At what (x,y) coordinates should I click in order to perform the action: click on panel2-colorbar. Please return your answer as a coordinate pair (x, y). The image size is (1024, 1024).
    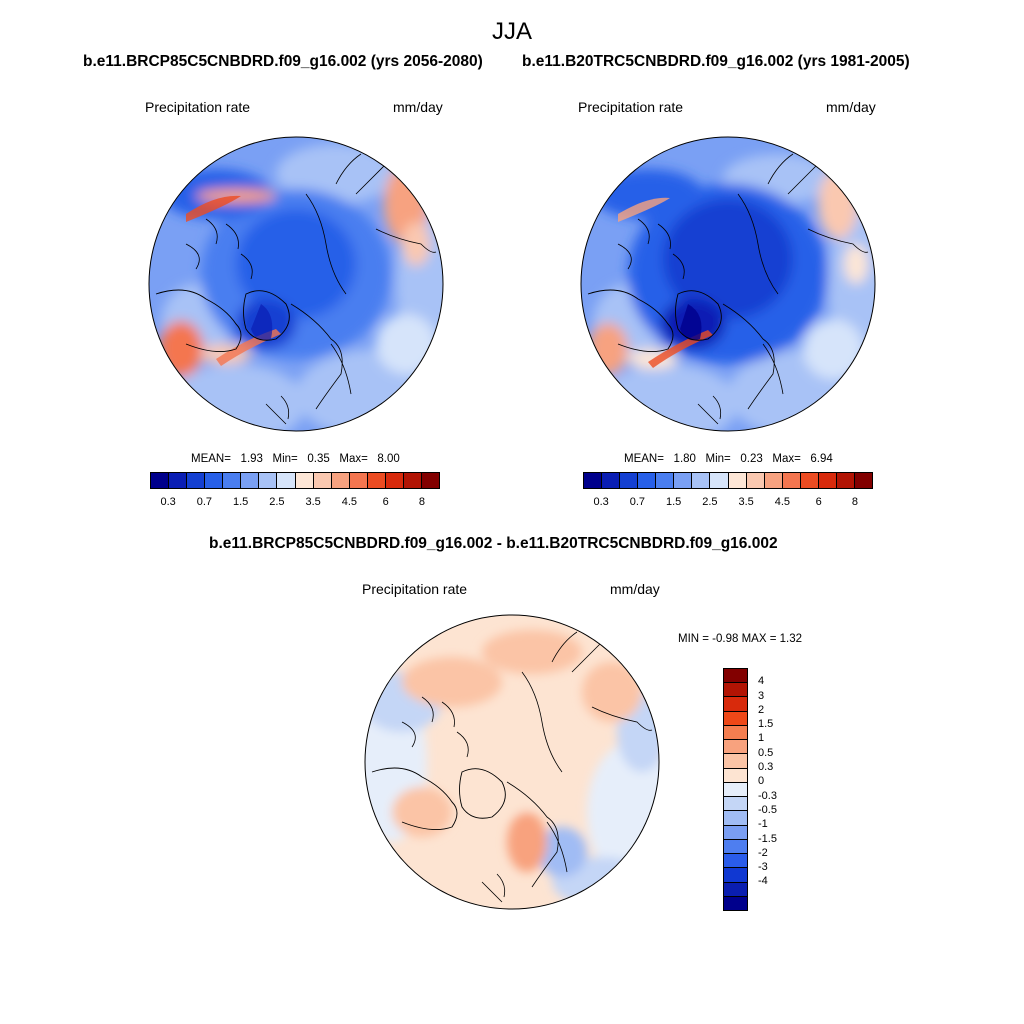
    Looking at the image, I should click on (728, 480).